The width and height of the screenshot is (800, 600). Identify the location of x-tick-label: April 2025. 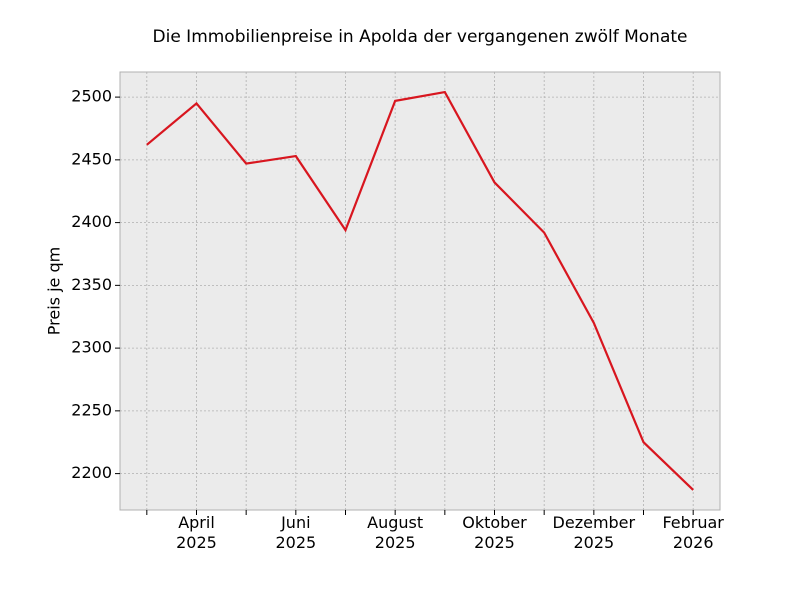
(196, 532).